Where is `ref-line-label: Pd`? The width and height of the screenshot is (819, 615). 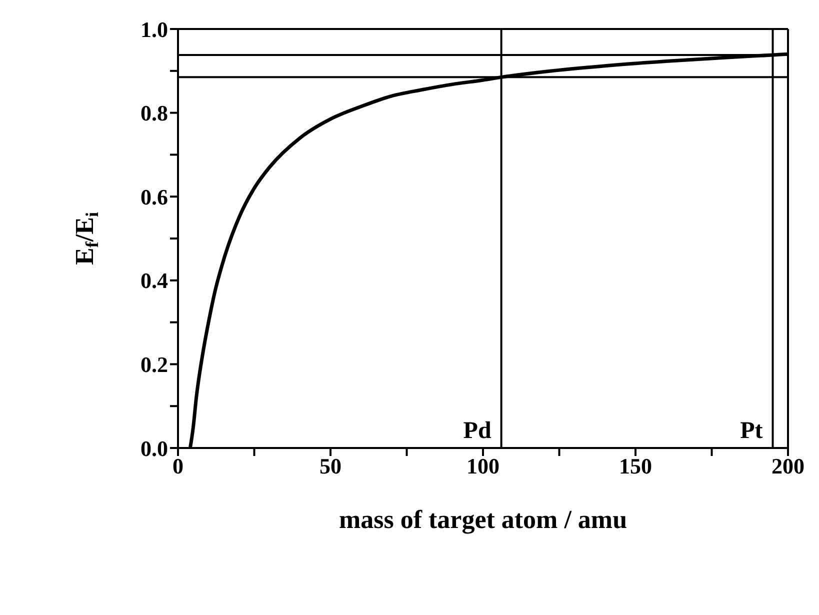 ref-line-label: Pd is located at coordinates (477, 431).